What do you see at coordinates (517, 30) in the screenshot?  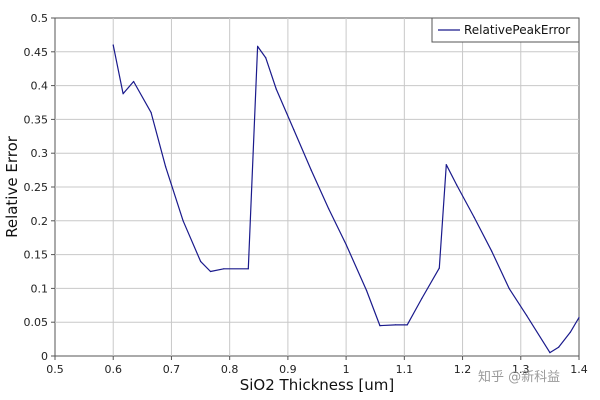 I see `legend-label: RelativePeakError` at bounding box center [517, 30].